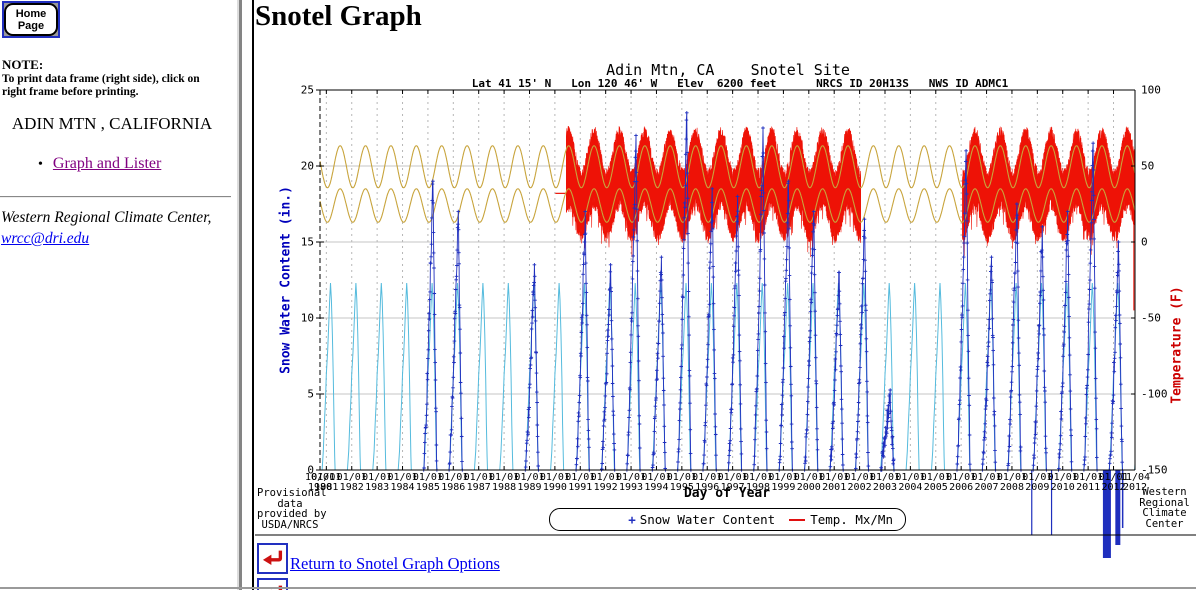  I want to click on wrcc-credit-text: Western Regional Climate Center,, so click(106, 217).